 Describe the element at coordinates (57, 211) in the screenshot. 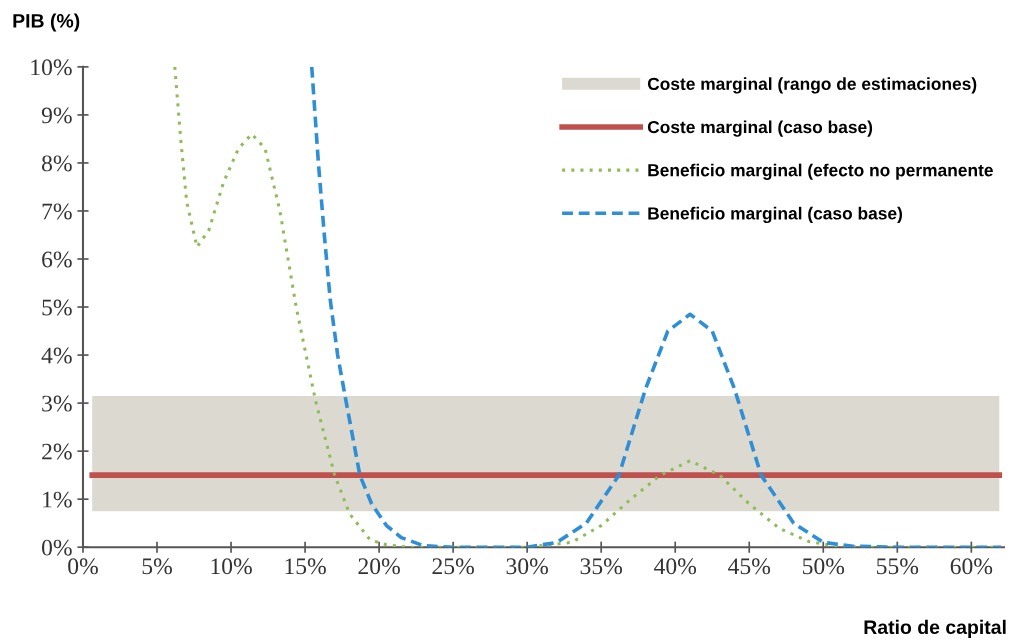

I see `y-tick-label: 7%` at that location.